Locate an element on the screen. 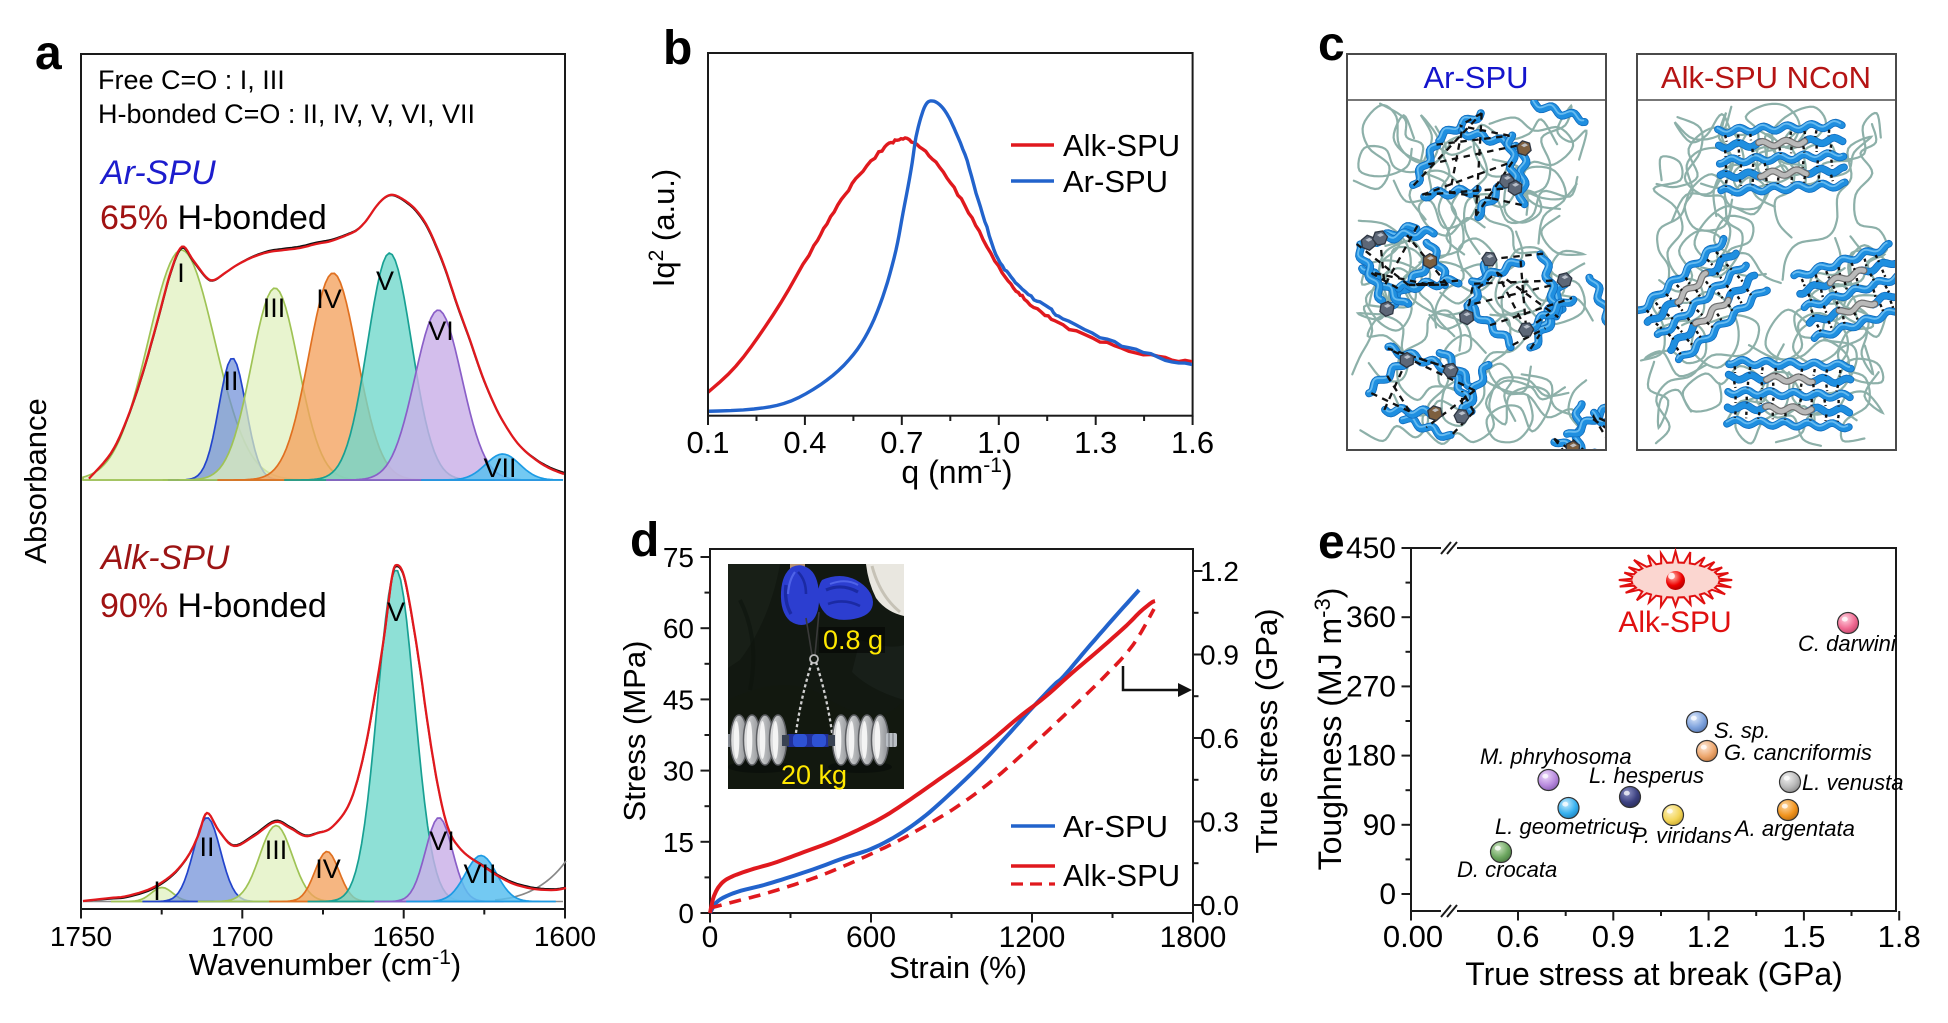  svg-text: Absorbance is located at coordinates (35, 480).